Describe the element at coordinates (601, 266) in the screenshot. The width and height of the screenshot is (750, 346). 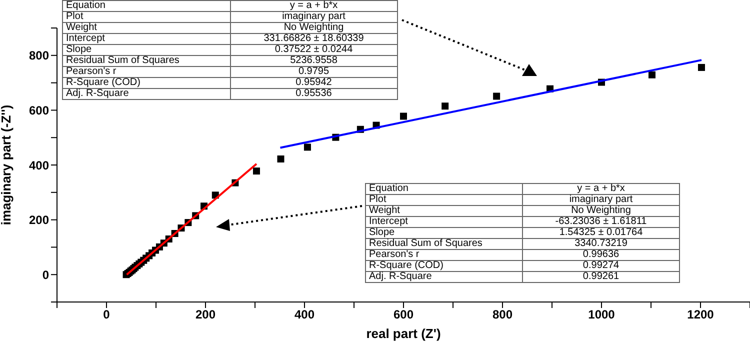
I see `annotation: 0.99274` at that location.